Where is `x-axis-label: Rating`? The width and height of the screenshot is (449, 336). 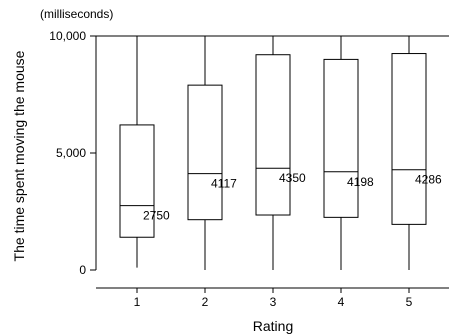
x-axis-label: Rating is located at coordinates (273, 326).